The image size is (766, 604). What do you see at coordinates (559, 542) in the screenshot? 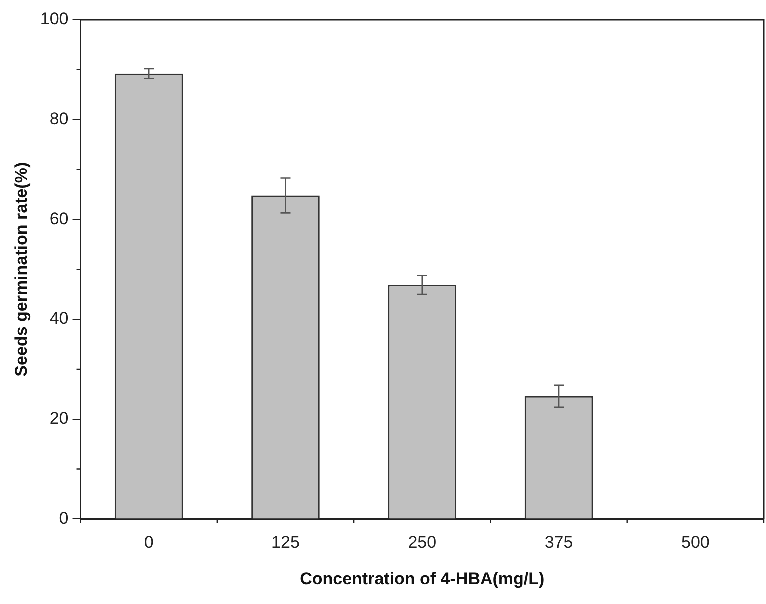
I see `x-tick-label: 375` at bounding box center [559, 542].